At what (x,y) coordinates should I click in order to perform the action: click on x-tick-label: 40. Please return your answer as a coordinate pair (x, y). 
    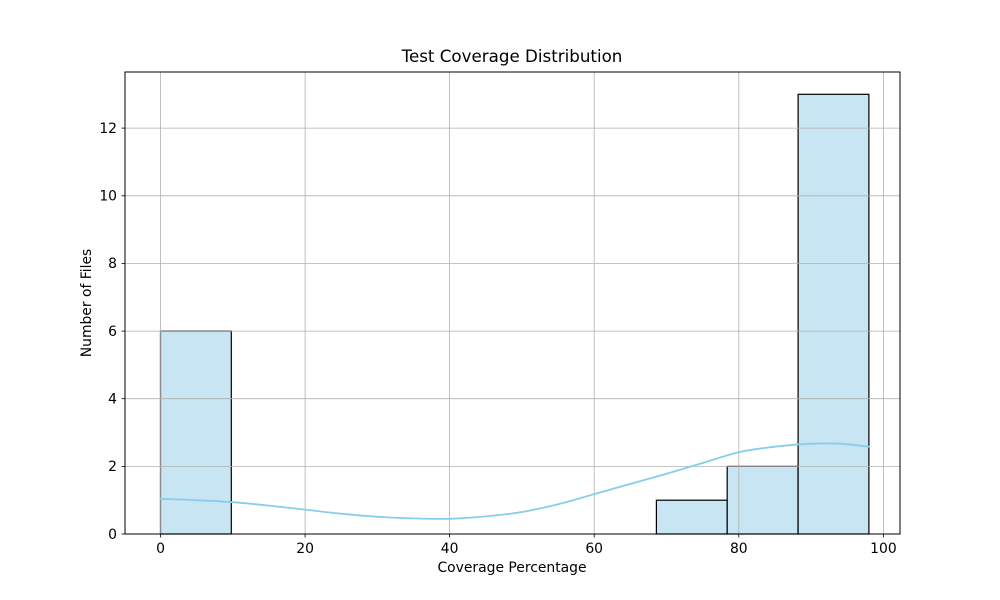
    Looking at the image, I should click on (450, 549).